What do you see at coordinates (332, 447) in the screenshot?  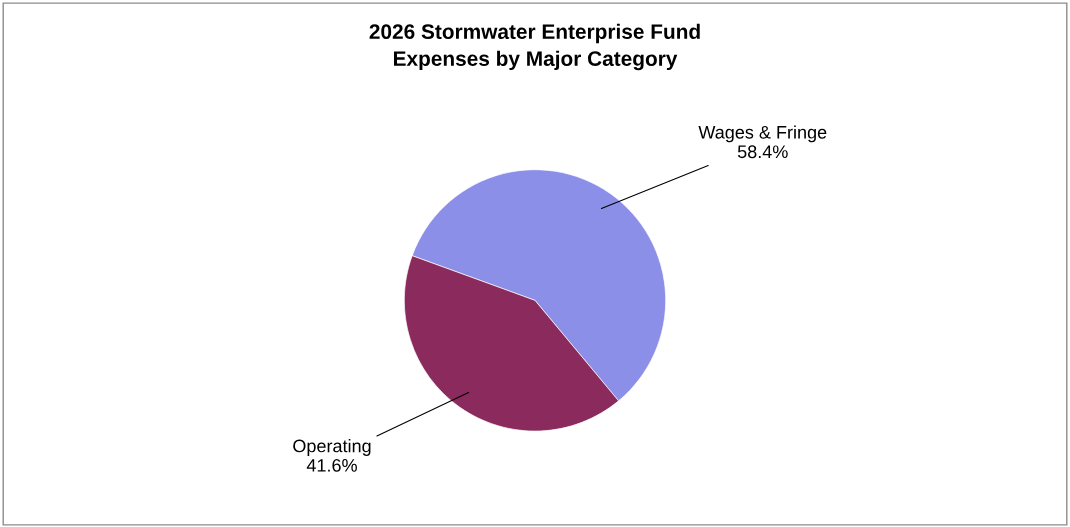 I see `slice-label: Operating` at bounding box center [332, 447].